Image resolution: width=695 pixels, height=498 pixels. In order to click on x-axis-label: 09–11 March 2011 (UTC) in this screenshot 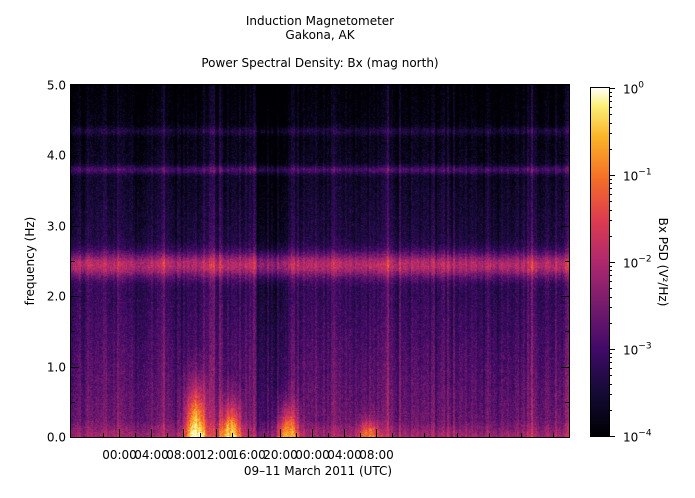, I will do `click(318, 471)`.